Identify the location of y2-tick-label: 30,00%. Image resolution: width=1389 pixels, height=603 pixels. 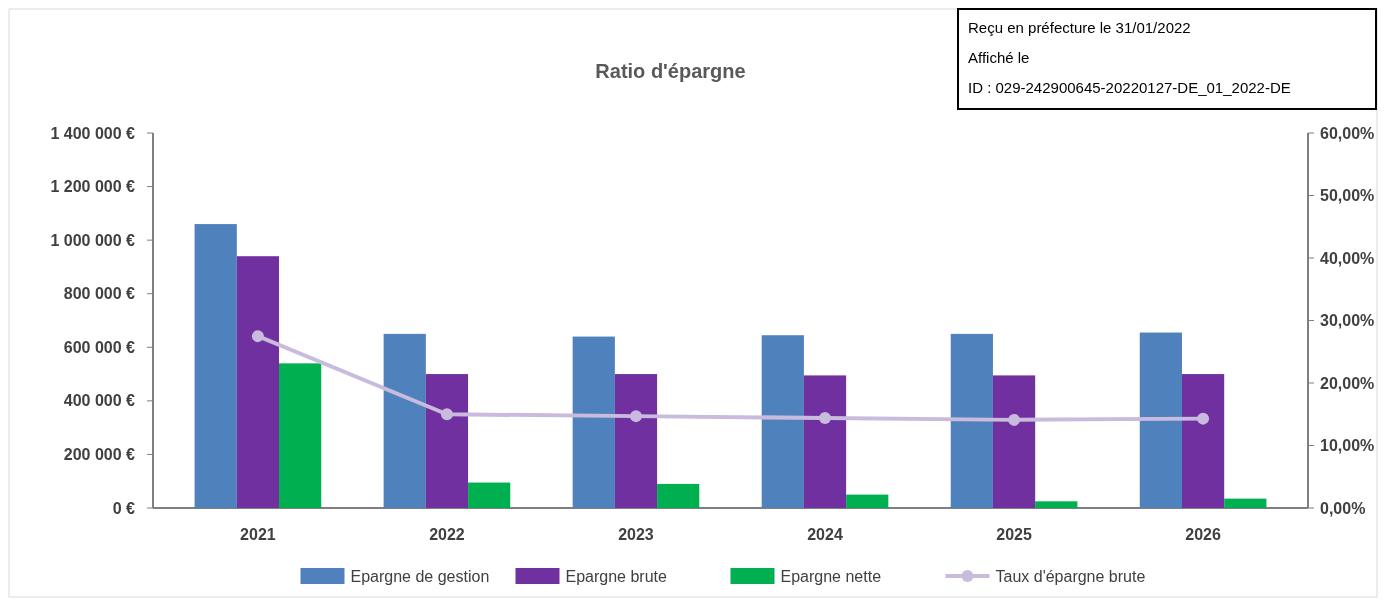
(1347, 321).